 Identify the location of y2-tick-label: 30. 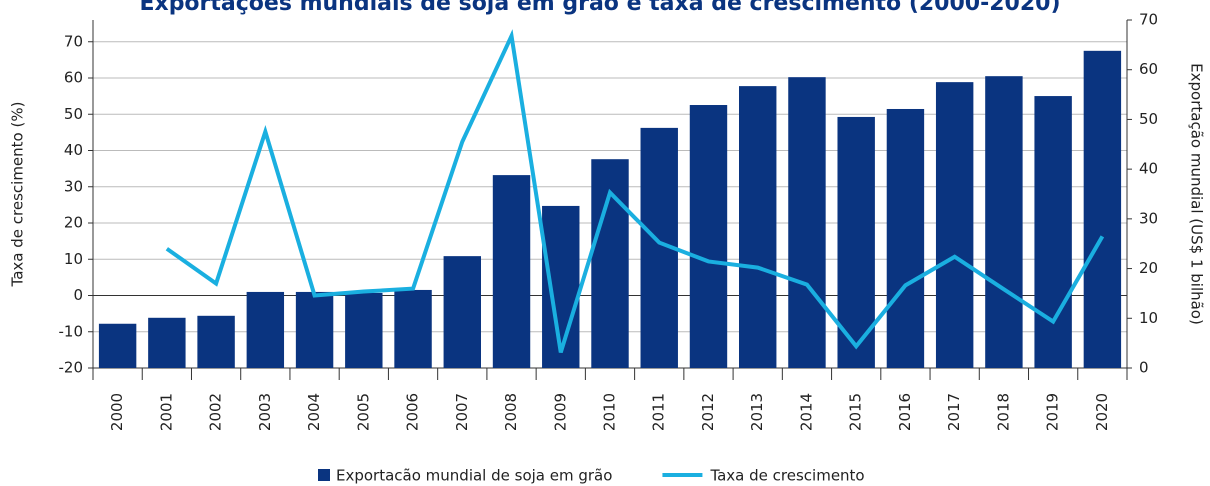
(1148, 218).